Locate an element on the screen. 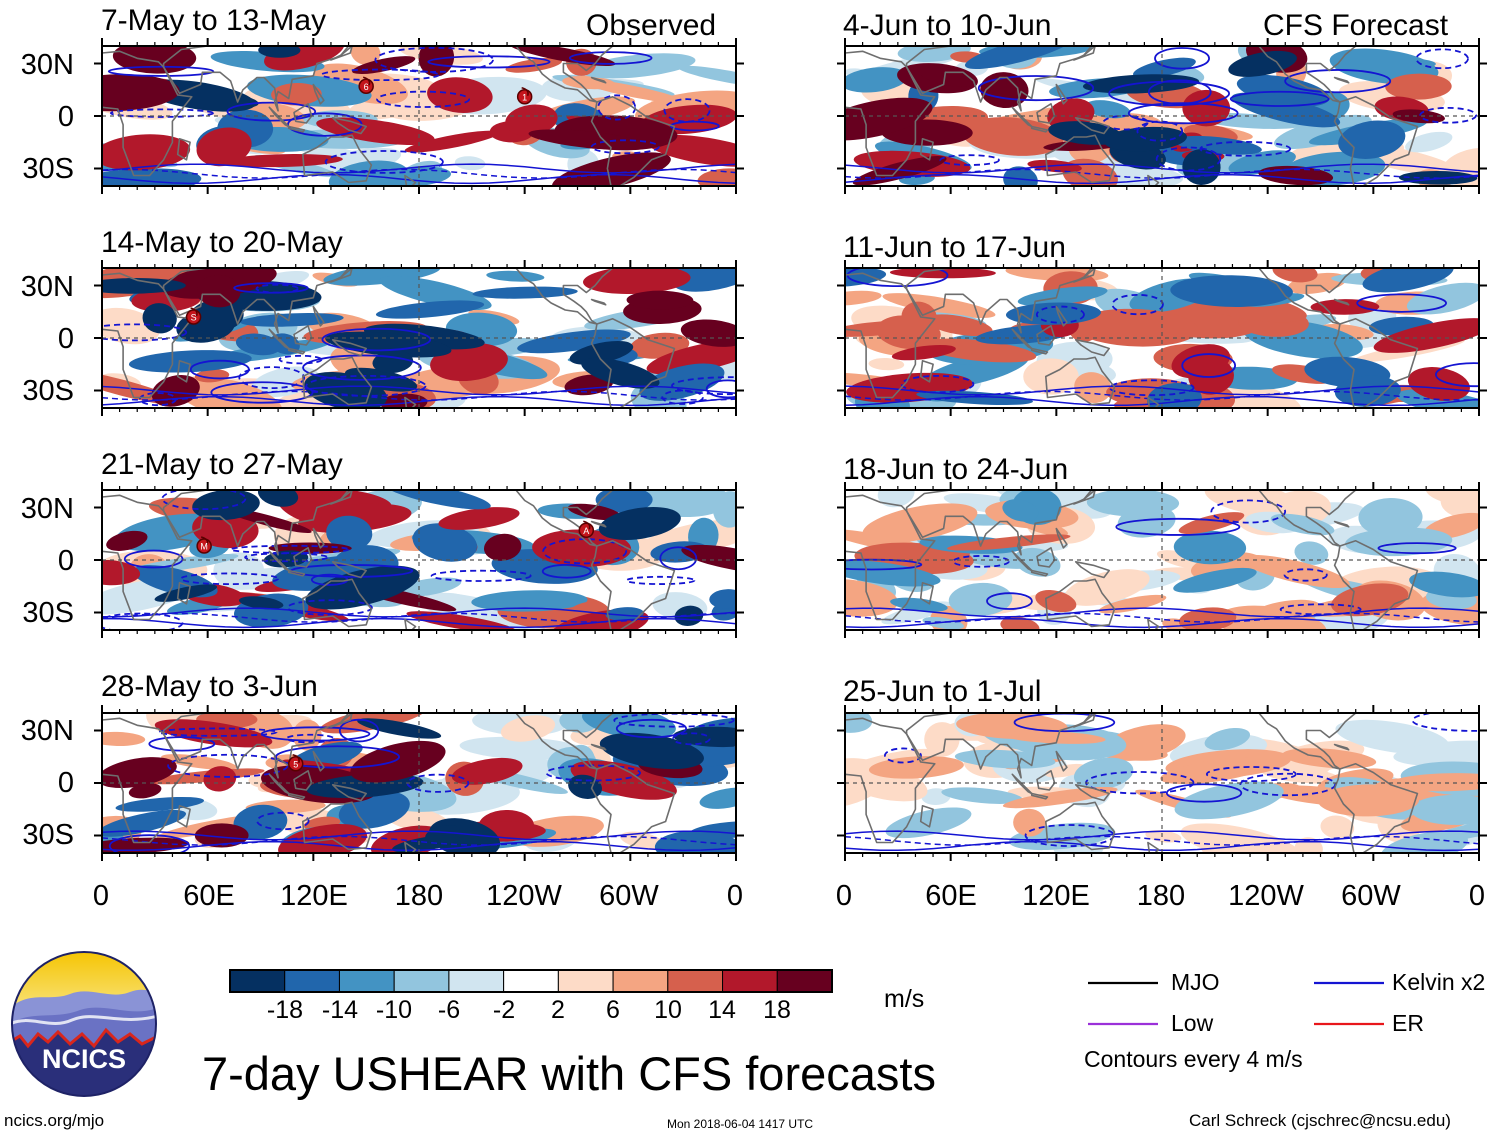  x-tick-label: 180 is located at coordinates (1161, 896).